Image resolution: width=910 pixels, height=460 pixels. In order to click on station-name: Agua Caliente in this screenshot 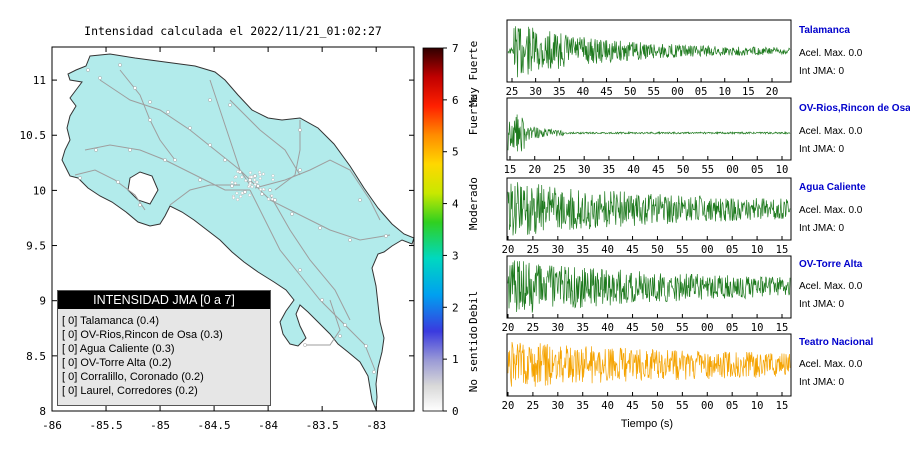, I will do `click(832, 187)`.